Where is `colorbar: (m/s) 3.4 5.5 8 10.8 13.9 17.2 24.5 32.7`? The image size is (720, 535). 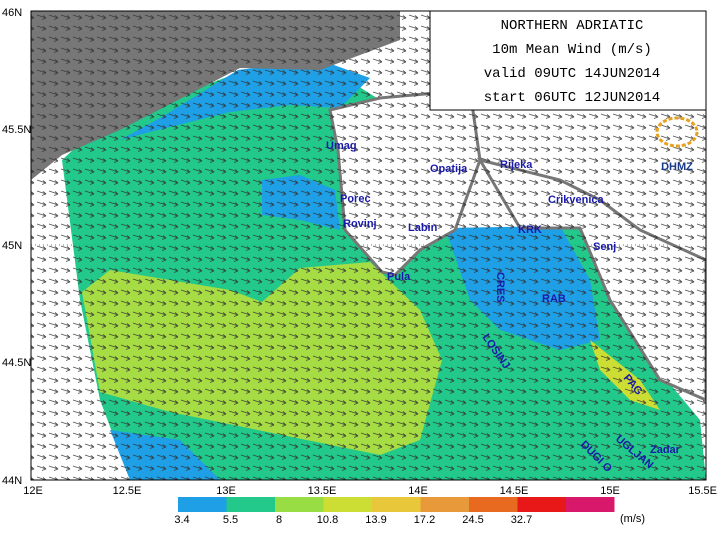
colorbar: (m/s) 3.4 5.5 8 10.8 13.9 17.2 24.5 32.7 is located at coordinates (409, 511).